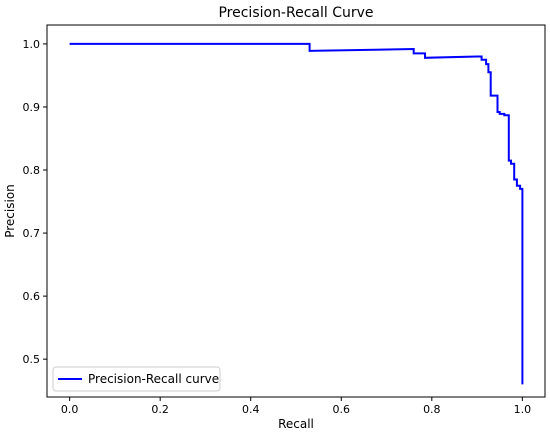  I want to click on x-axis-title: Recall, so click(296, 424).